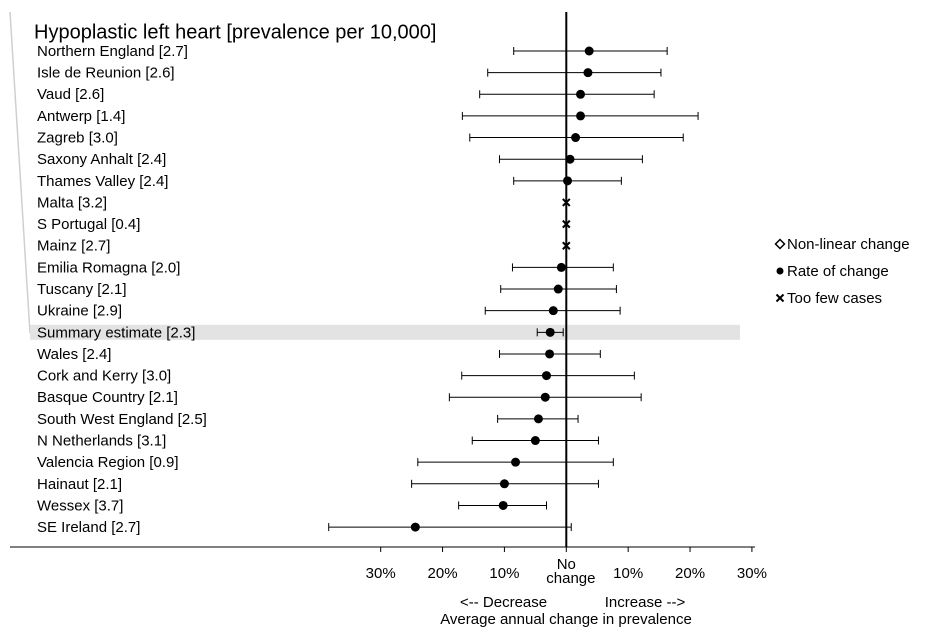  What do you see at coordinates (79, 484) in the screenshot?
I see `row-label: Hainaut [2.1]` at bounding box center [79, 484].